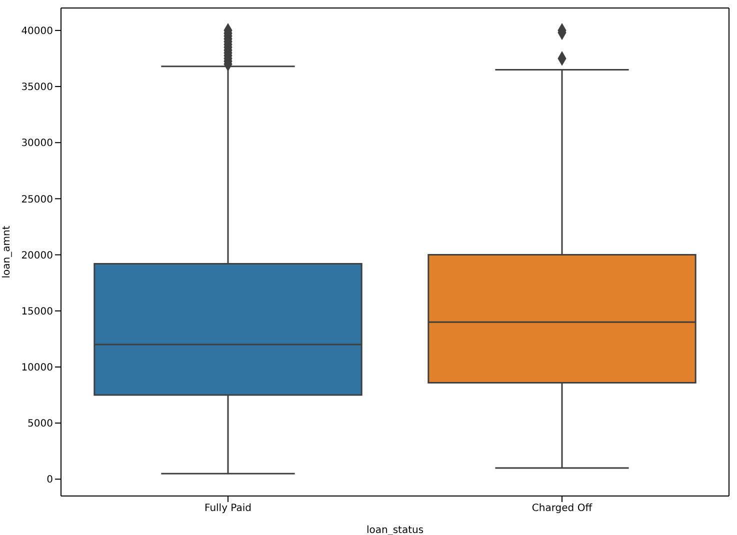 This screenshot has width=737, height=535. What do you see at coordinates (49, 480) in the screenshot?
I see `y-tick-label: 0` at bounding box center [49, 480].